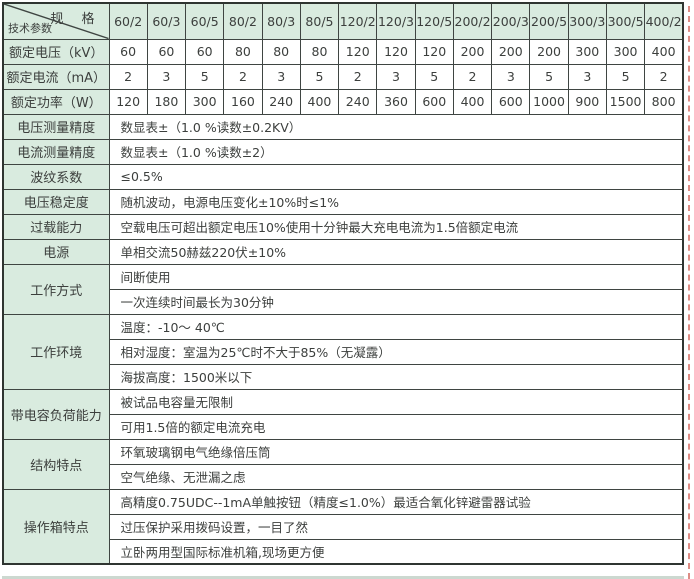 The height and width of the screenshot is (579, 694). Describe the element at coordinates (205, 21) in the screenshot. I see `col-header: 60/5` at that location.